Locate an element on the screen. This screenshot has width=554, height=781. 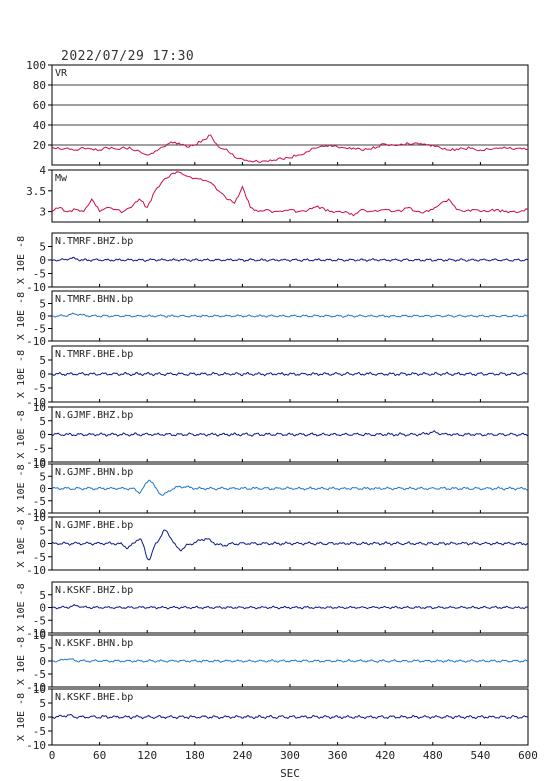
panel-4: -10-505 N.TMRF.BHN.bp X 10E -8 is located at coordinates (272, 319).